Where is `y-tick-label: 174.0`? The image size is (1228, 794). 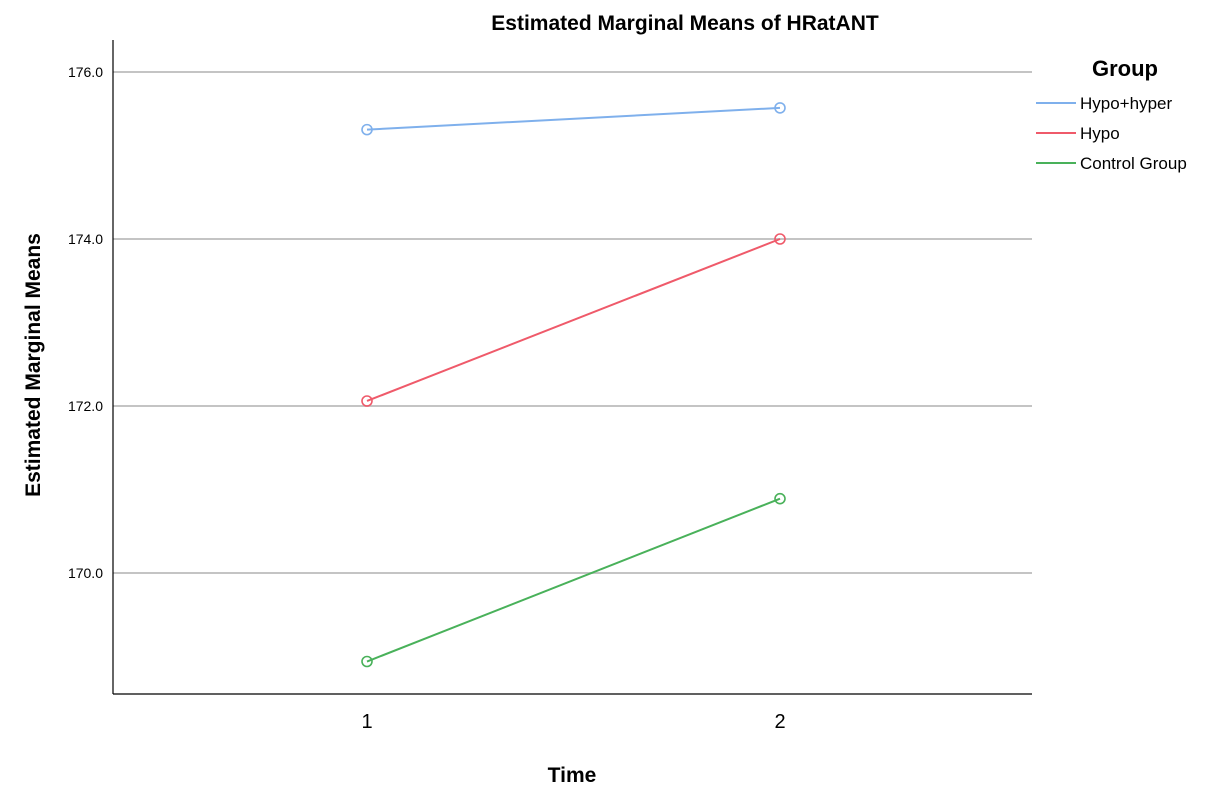 y-tick-label: 174.0 is located at coordinates (85, 239).